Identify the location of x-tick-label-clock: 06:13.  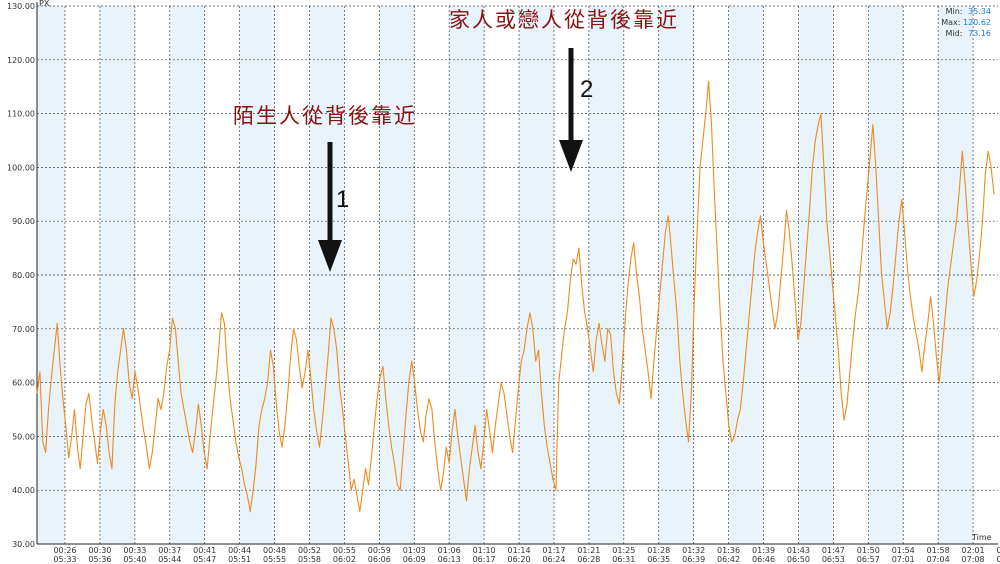
(449, 559).